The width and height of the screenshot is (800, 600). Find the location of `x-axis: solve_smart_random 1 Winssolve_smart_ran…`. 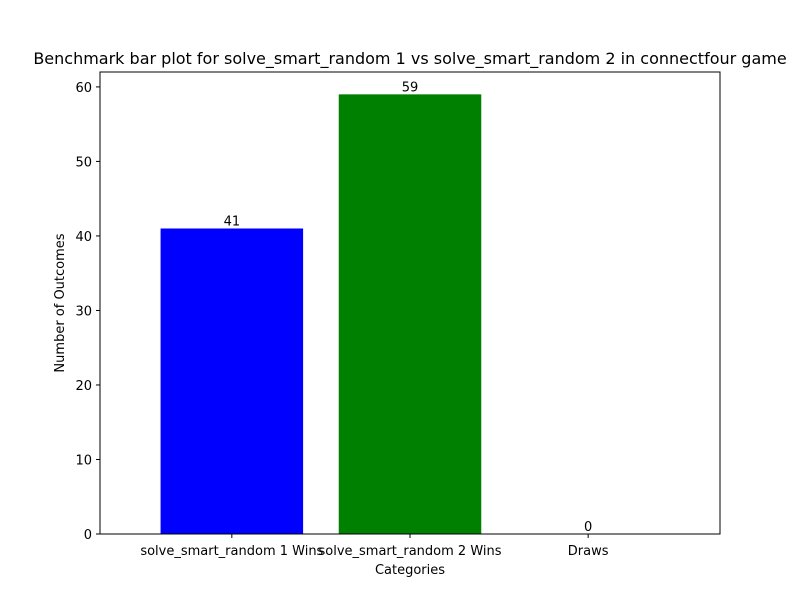

x-axis: solve_smart_random 1 Winssolve_smart_ran… is located at coordinates (374, 546).